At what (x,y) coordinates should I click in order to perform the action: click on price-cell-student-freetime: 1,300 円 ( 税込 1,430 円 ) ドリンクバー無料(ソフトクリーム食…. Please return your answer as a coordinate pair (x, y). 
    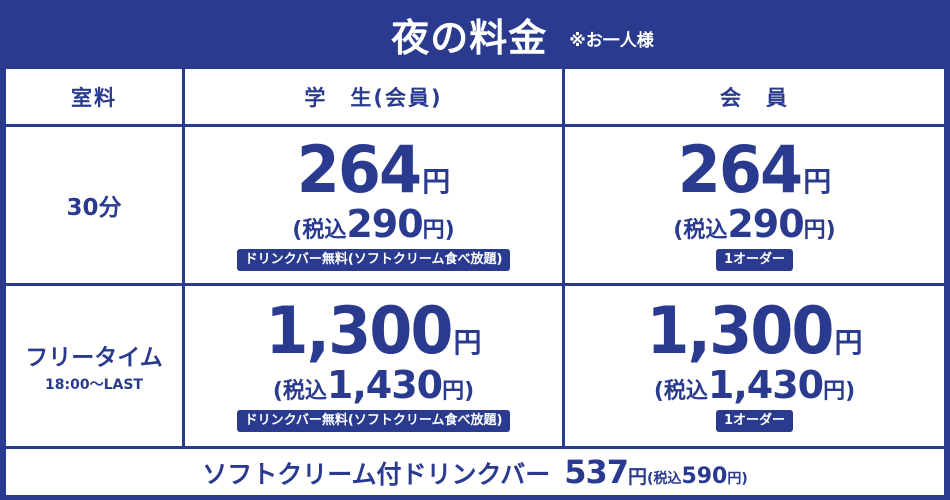
    Looking at the image, I should click on (373, 366).